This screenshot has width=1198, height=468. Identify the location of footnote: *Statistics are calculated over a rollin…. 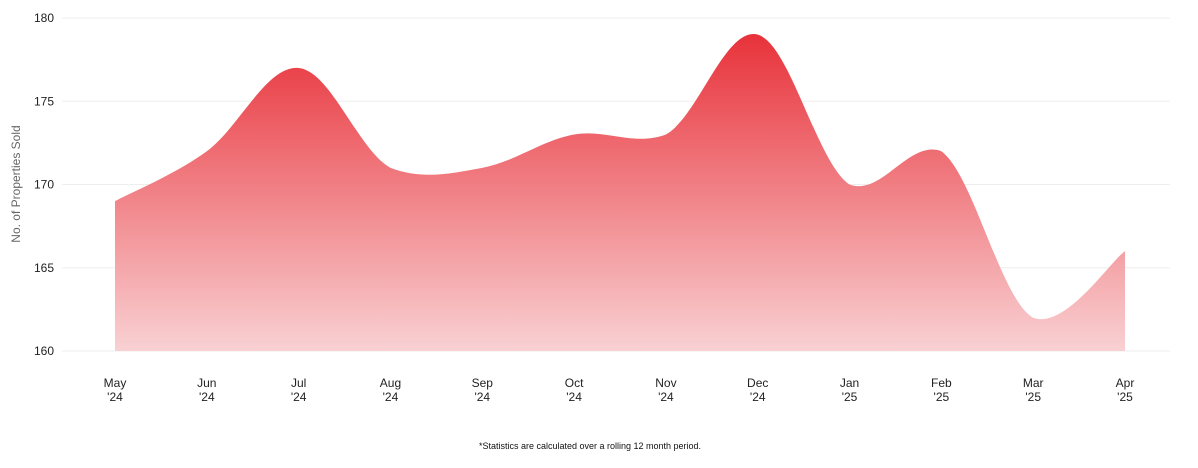
(590, 446).